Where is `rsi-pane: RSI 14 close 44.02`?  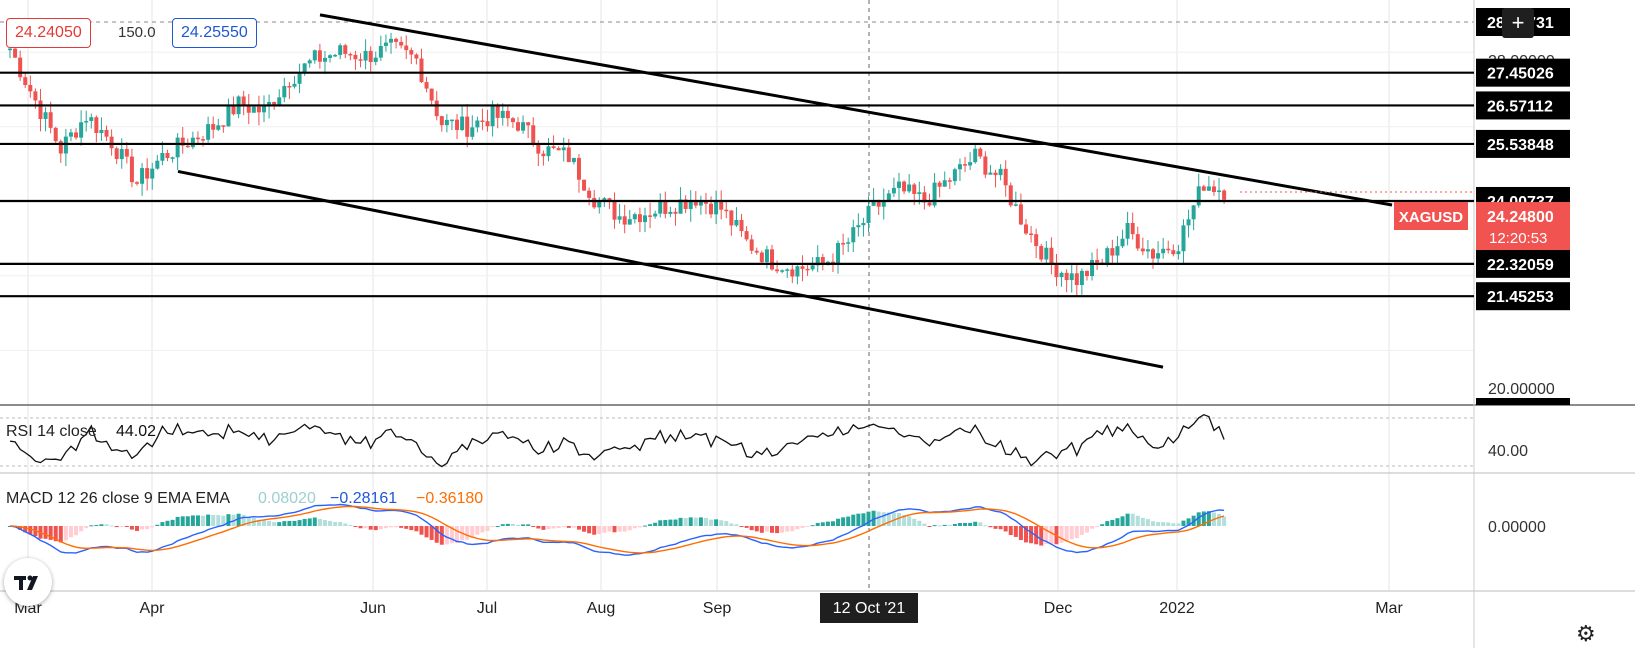
rsi-pane: RSI 14 close 44.02 is located at coordinates (737, 440).